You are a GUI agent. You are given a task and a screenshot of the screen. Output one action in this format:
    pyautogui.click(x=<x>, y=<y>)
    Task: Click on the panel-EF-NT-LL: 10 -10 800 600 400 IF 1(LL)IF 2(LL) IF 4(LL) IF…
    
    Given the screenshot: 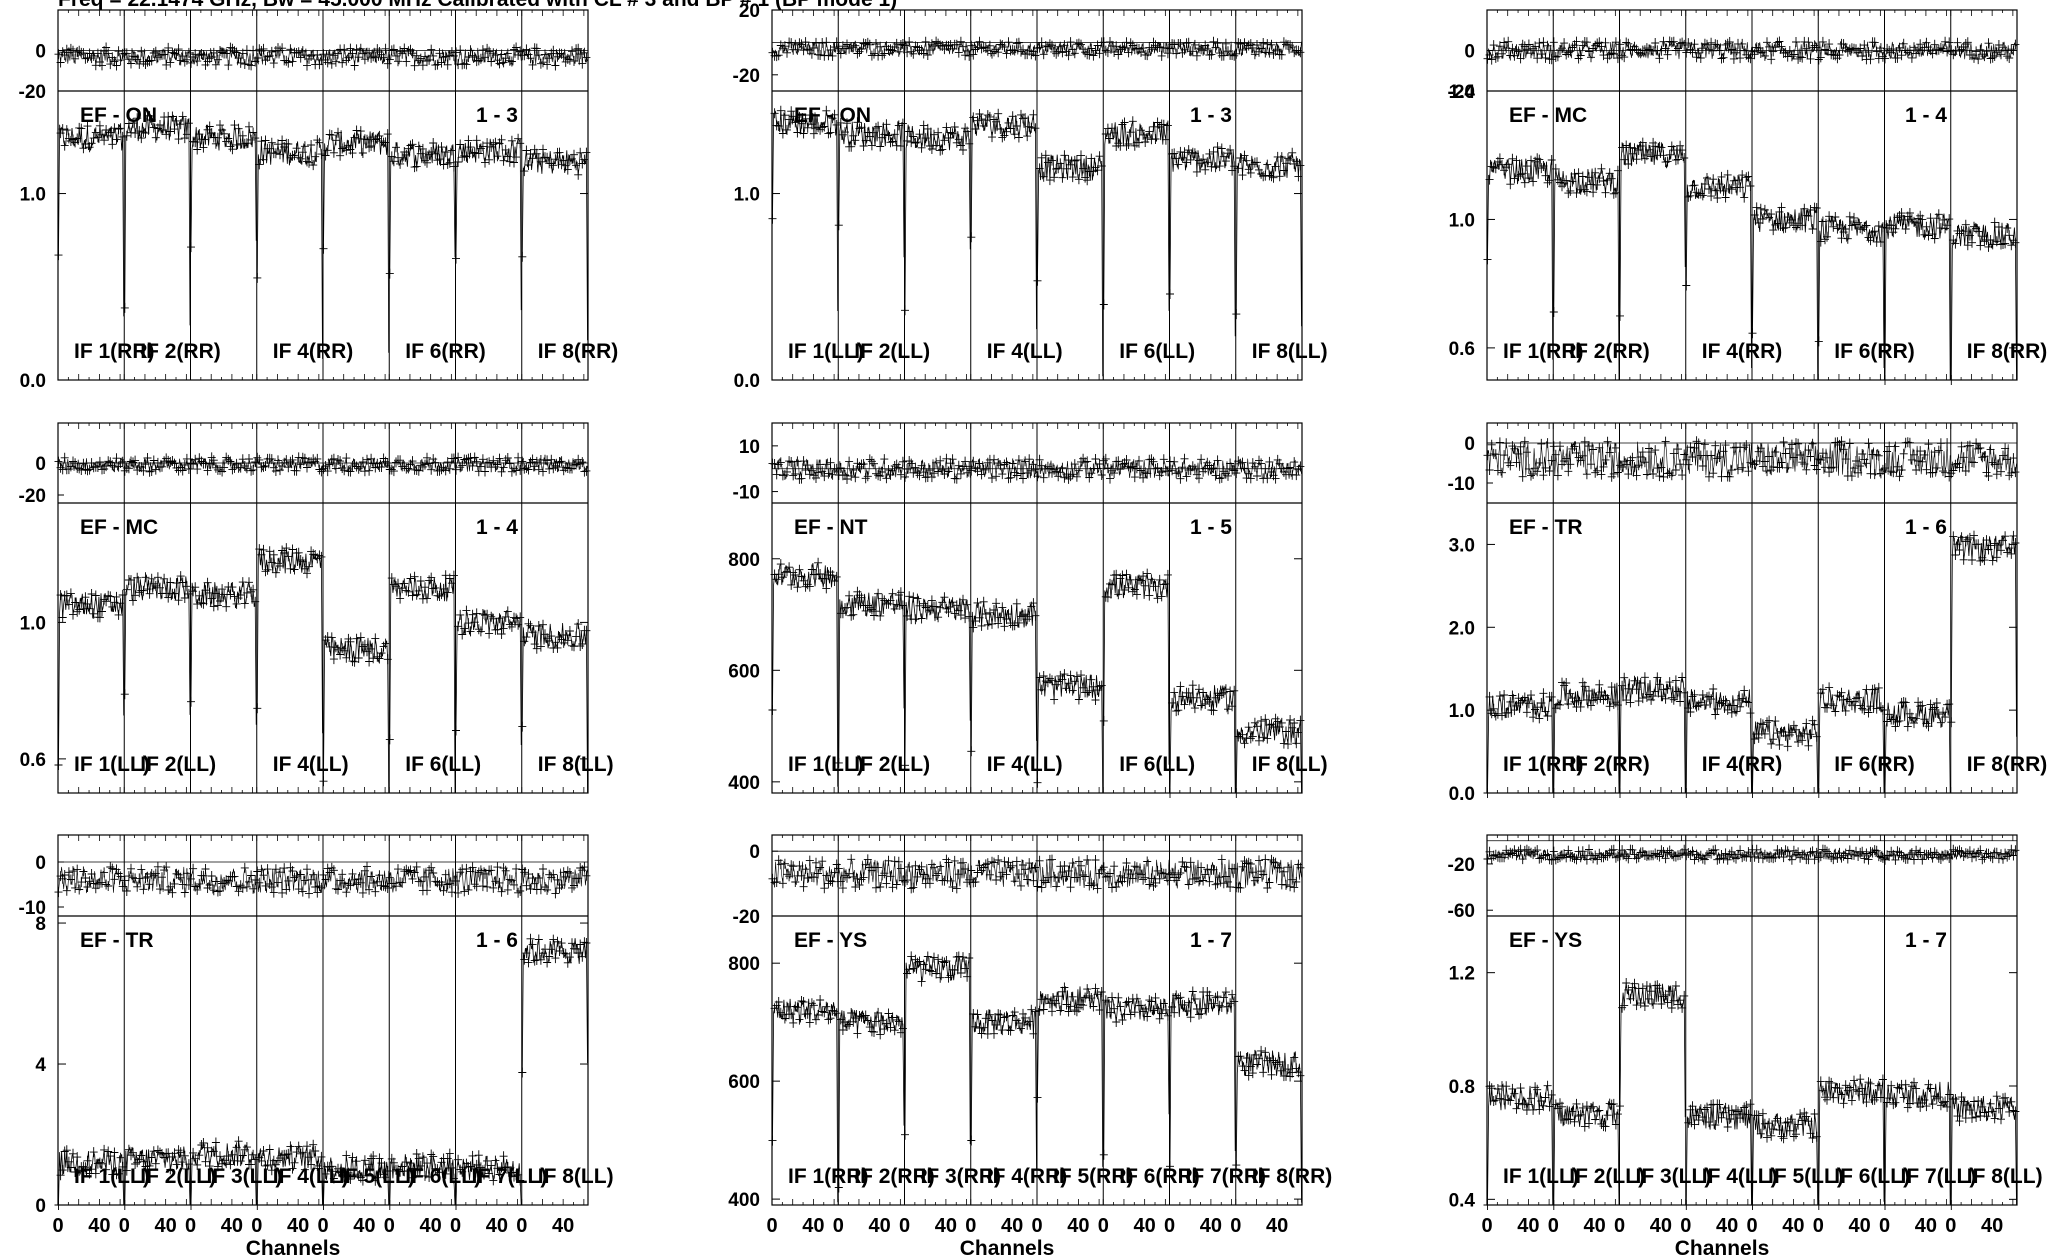 What is the action you would take?
    pyautogui.click(x=1028, y=610)
    